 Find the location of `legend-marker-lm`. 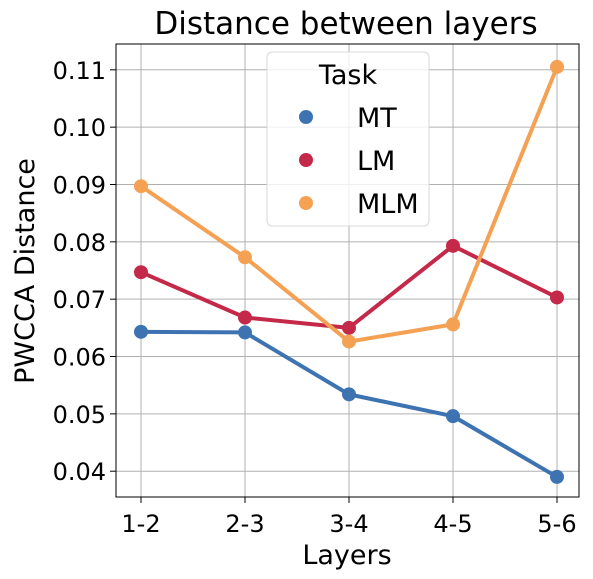

legend-marker-lm is located at coordinates (306, 160).